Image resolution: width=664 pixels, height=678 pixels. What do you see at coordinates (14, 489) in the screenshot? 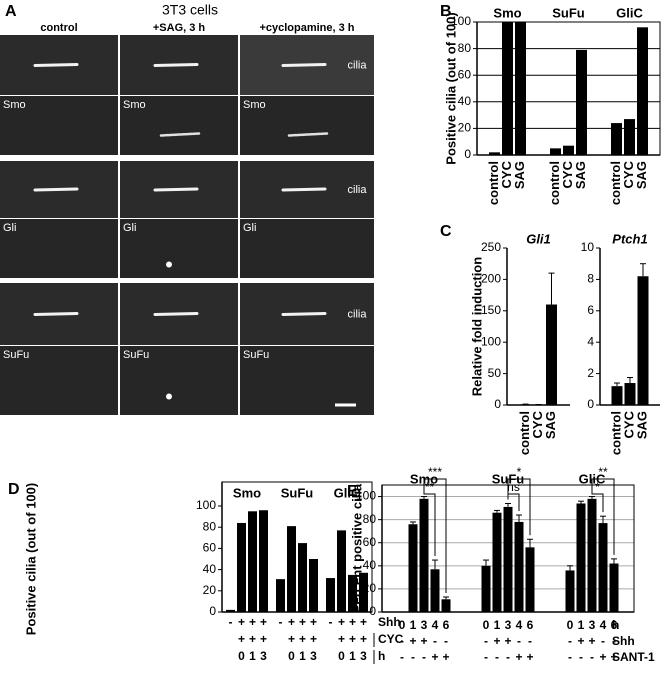
I see `panel-letter: D` at bounding box center [14, 489].